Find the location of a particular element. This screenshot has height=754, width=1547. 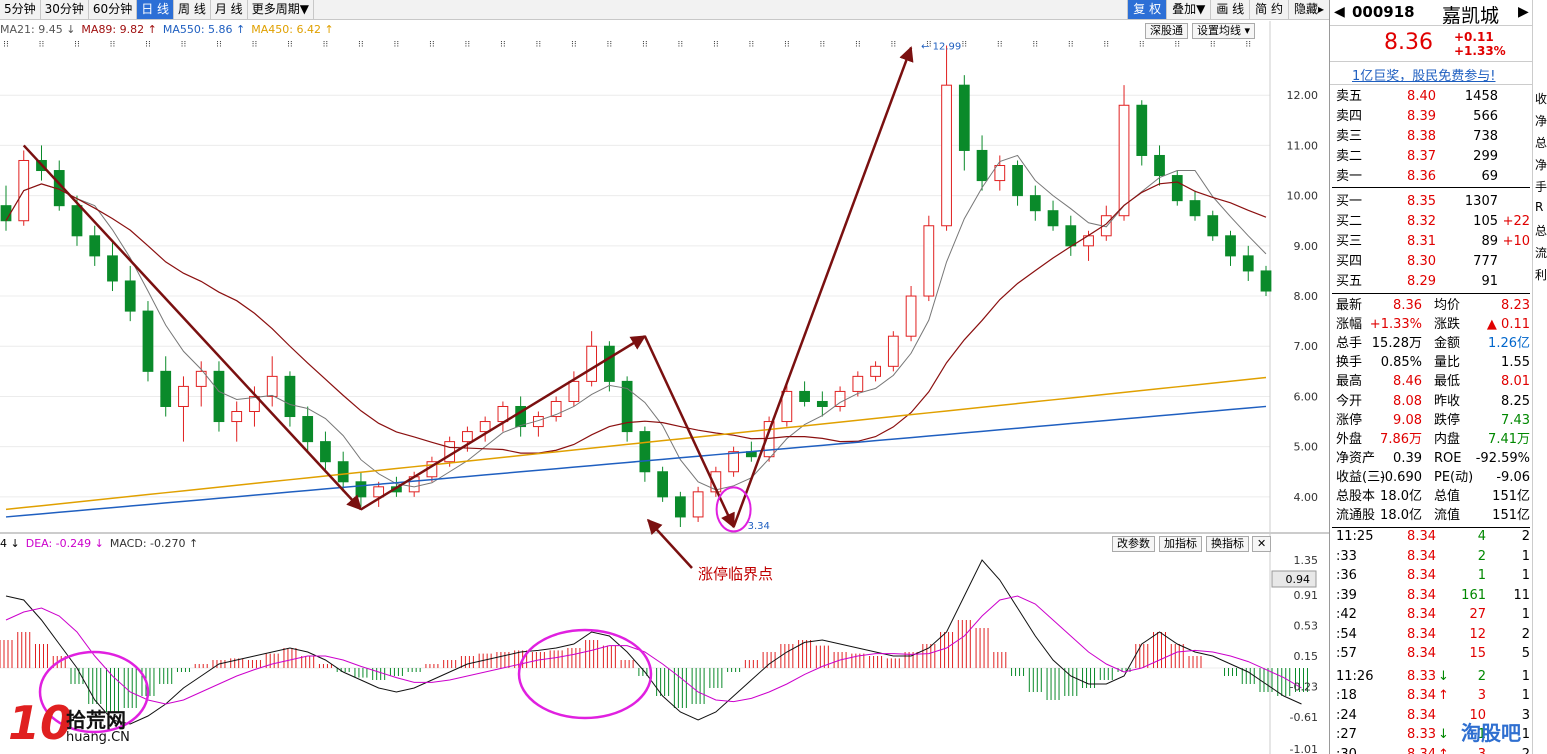

macd-period-label: 4 ↓ is located at coordinates (10, 543).